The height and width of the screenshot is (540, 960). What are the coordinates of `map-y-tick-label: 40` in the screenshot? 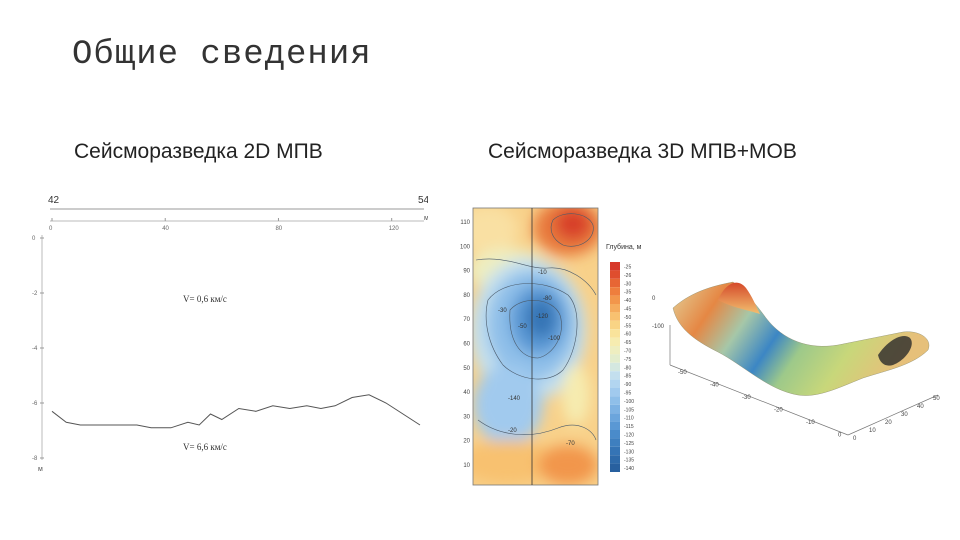 It's located at (466, 393).